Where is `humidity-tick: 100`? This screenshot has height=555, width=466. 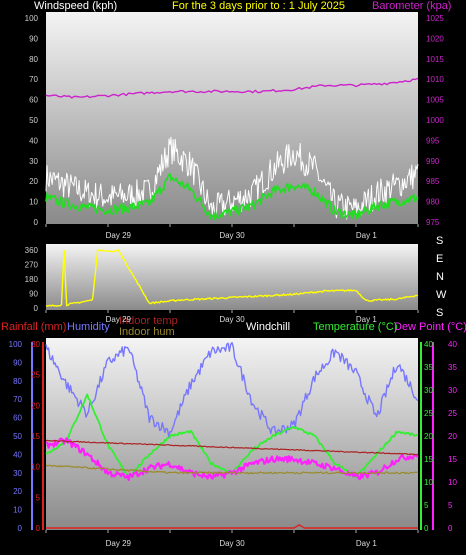 humidity-tick: 100 is located at coordinates (16, 344).